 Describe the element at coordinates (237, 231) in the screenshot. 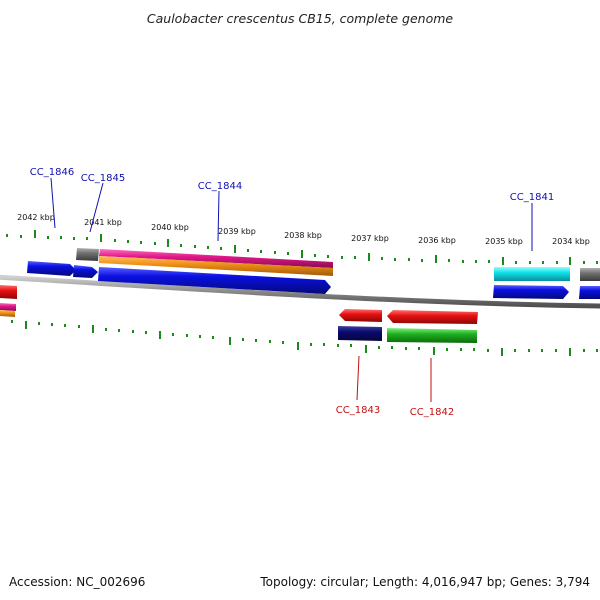

I see `kbp-label: 2039 kbp` at that location.